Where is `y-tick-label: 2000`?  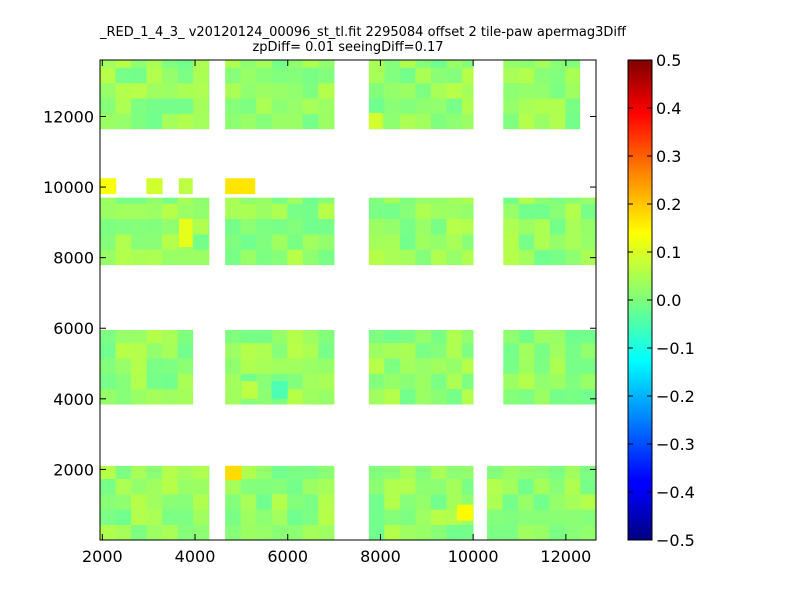 y-tick-label: 2000 is located at coordinates (73, 469).